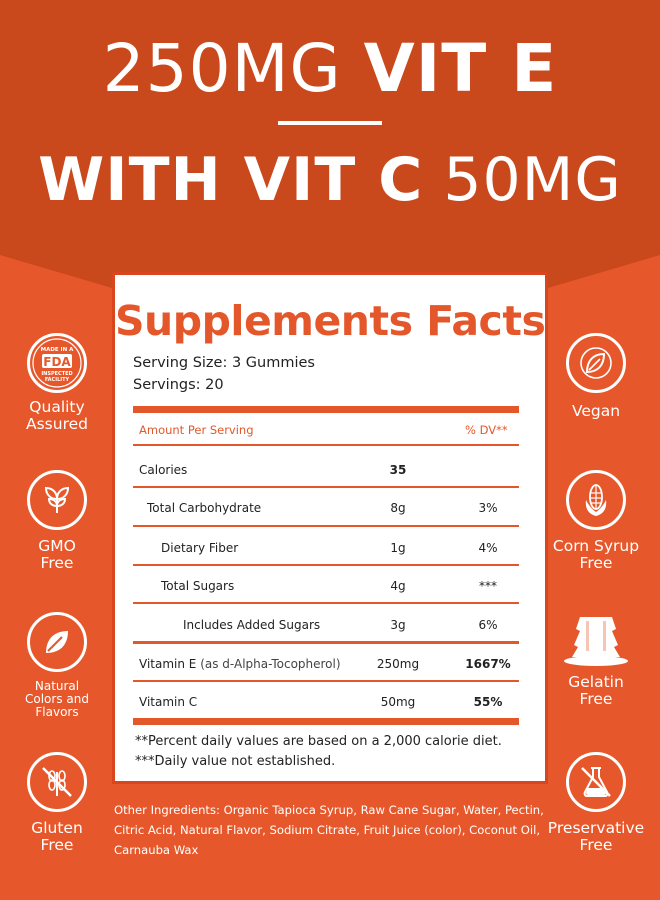 This screenshot has height=900, width=660. I want to click on row-dv-added-sugars: 6%, so click(488, 625).